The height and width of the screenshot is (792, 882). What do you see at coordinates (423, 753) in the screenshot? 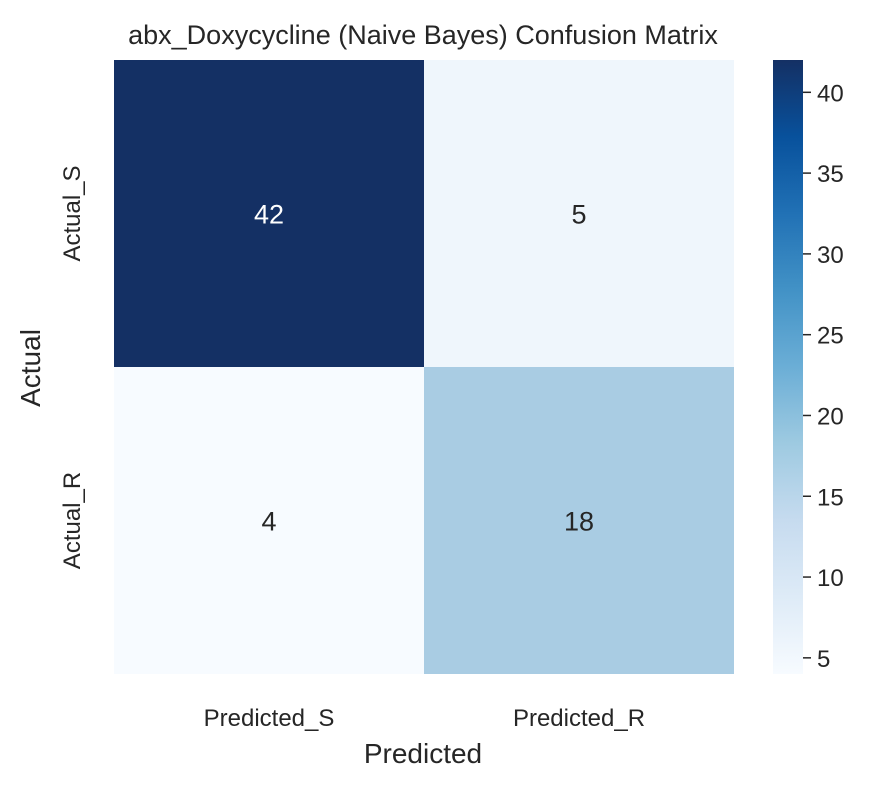
I see `x-axis-label: Predicted` at bounding box center [423, 753].